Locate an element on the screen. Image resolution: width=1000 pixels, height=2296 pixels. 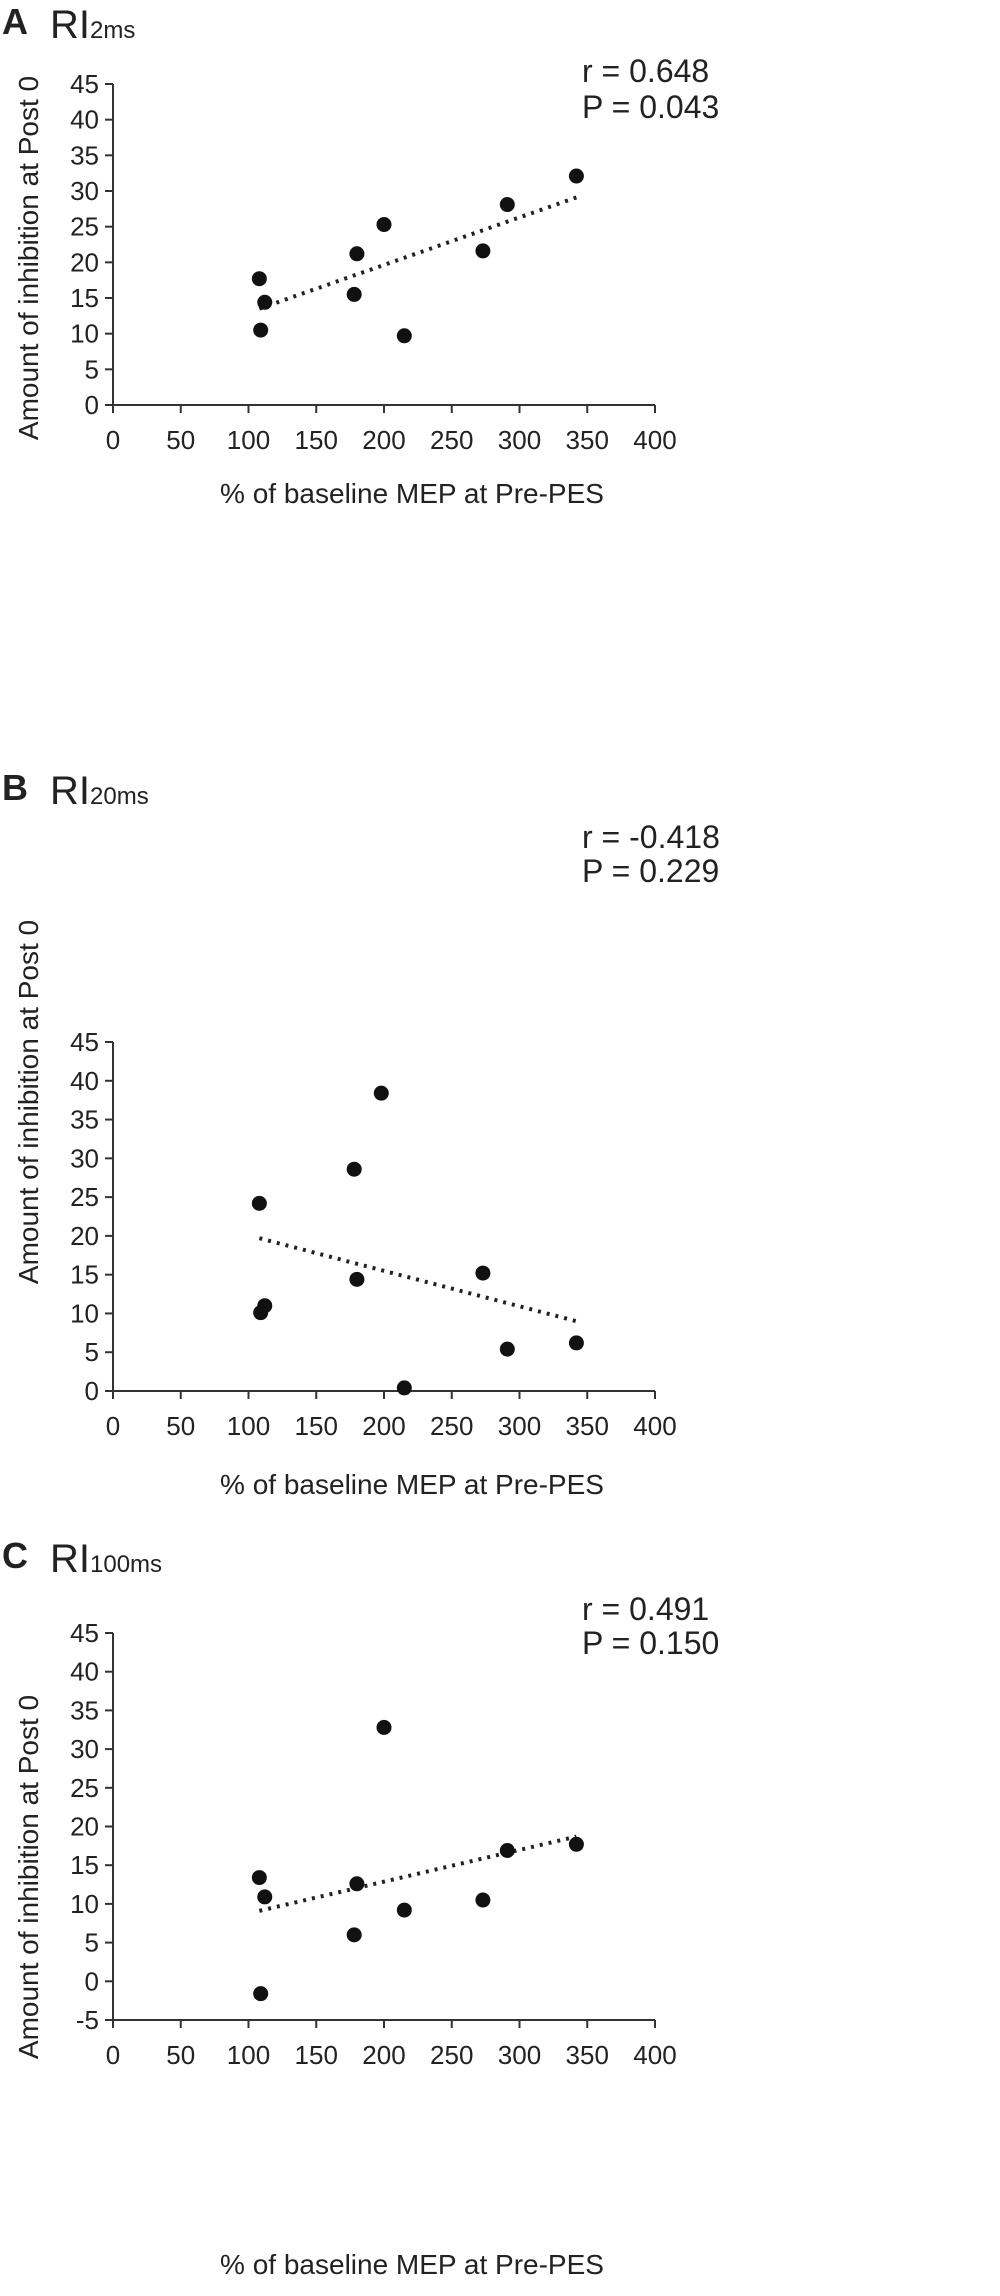
y-tick-label-a: 25 is located at coordinates (84, 227).